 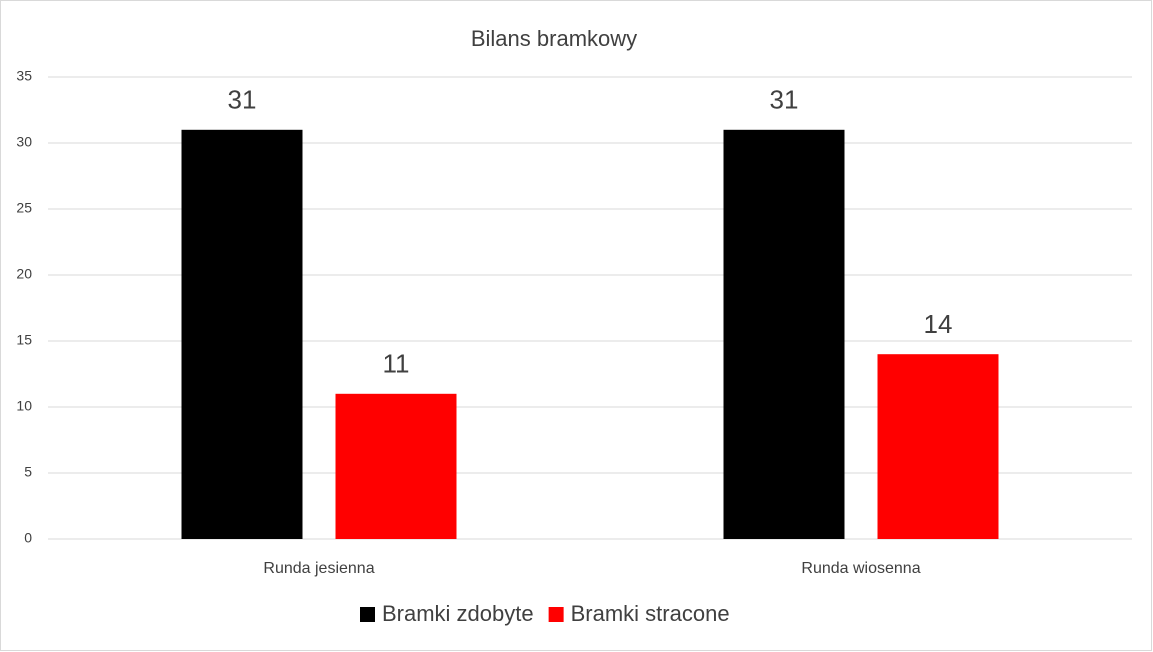 What do you see at coordinates (24, 208) in the screenshot?
I see `y-tick-label: 25` at bounding box center [24, 208].